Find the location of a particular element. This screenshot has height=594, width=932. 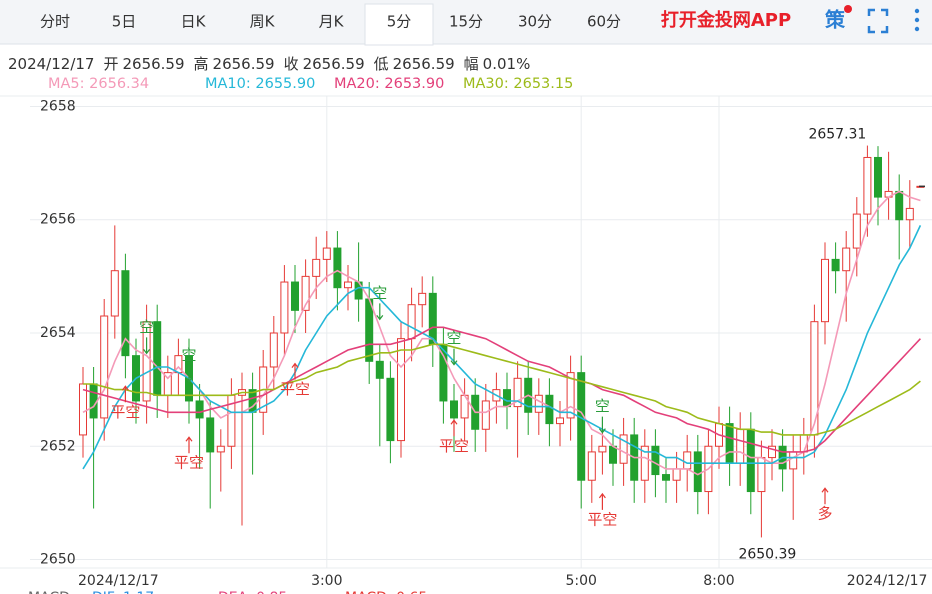

tab: 5日 is located at coordinates (124, 22).